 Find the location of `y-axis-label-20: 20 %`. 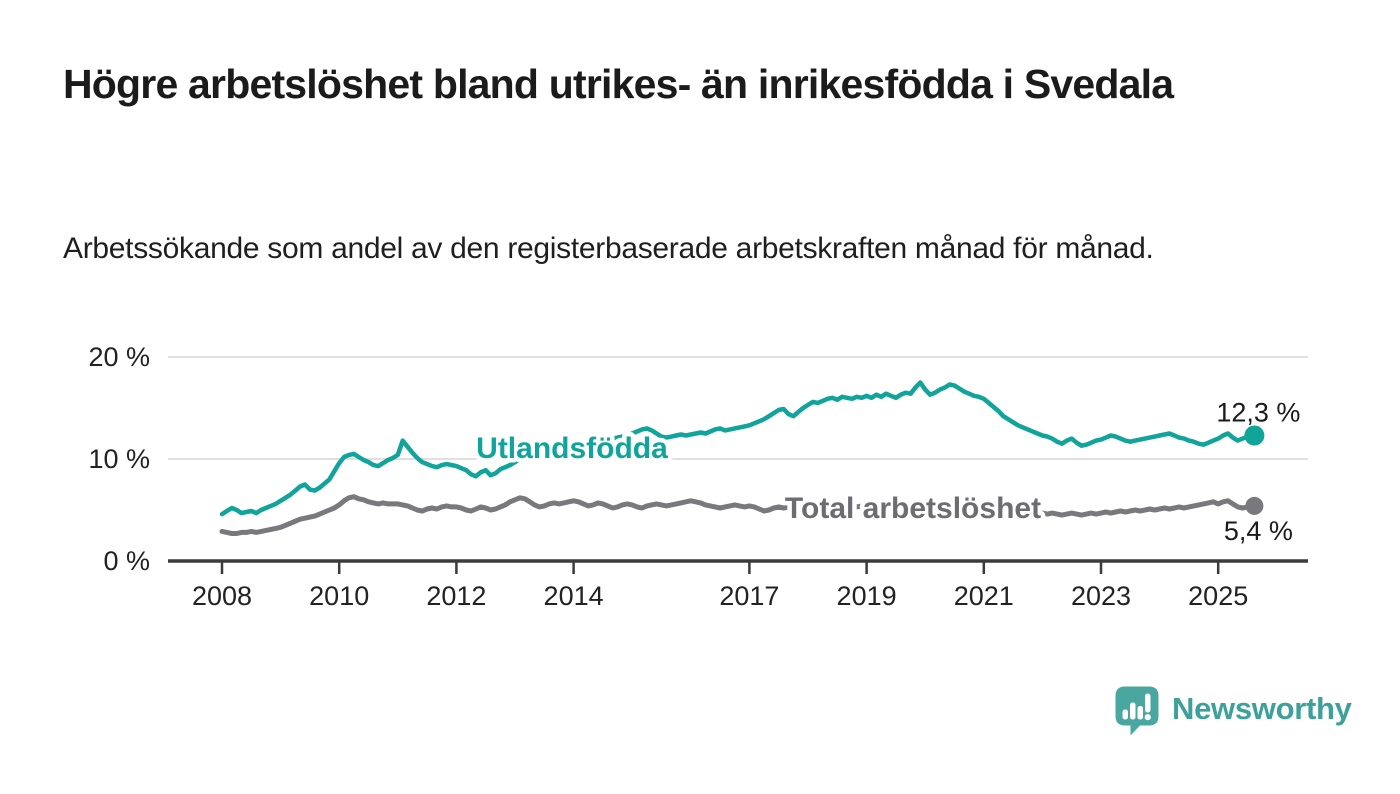

y-axis-label-20: 20 % is located at coordinates (119, 357).